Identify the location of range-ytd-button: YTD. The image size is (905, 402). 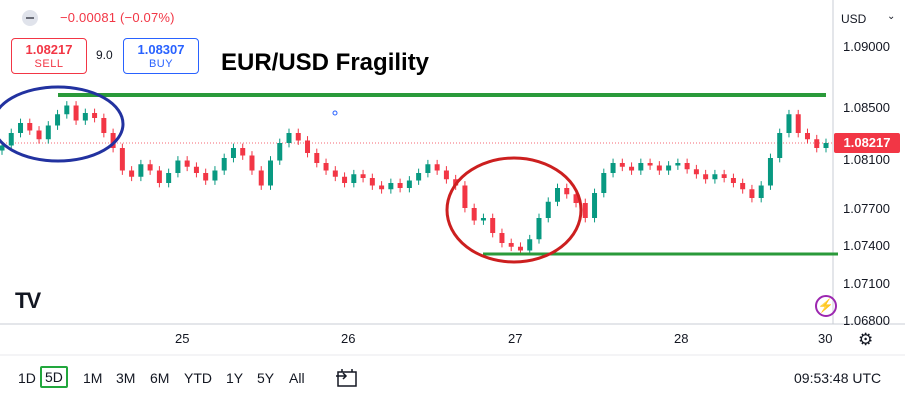
(198, 378).